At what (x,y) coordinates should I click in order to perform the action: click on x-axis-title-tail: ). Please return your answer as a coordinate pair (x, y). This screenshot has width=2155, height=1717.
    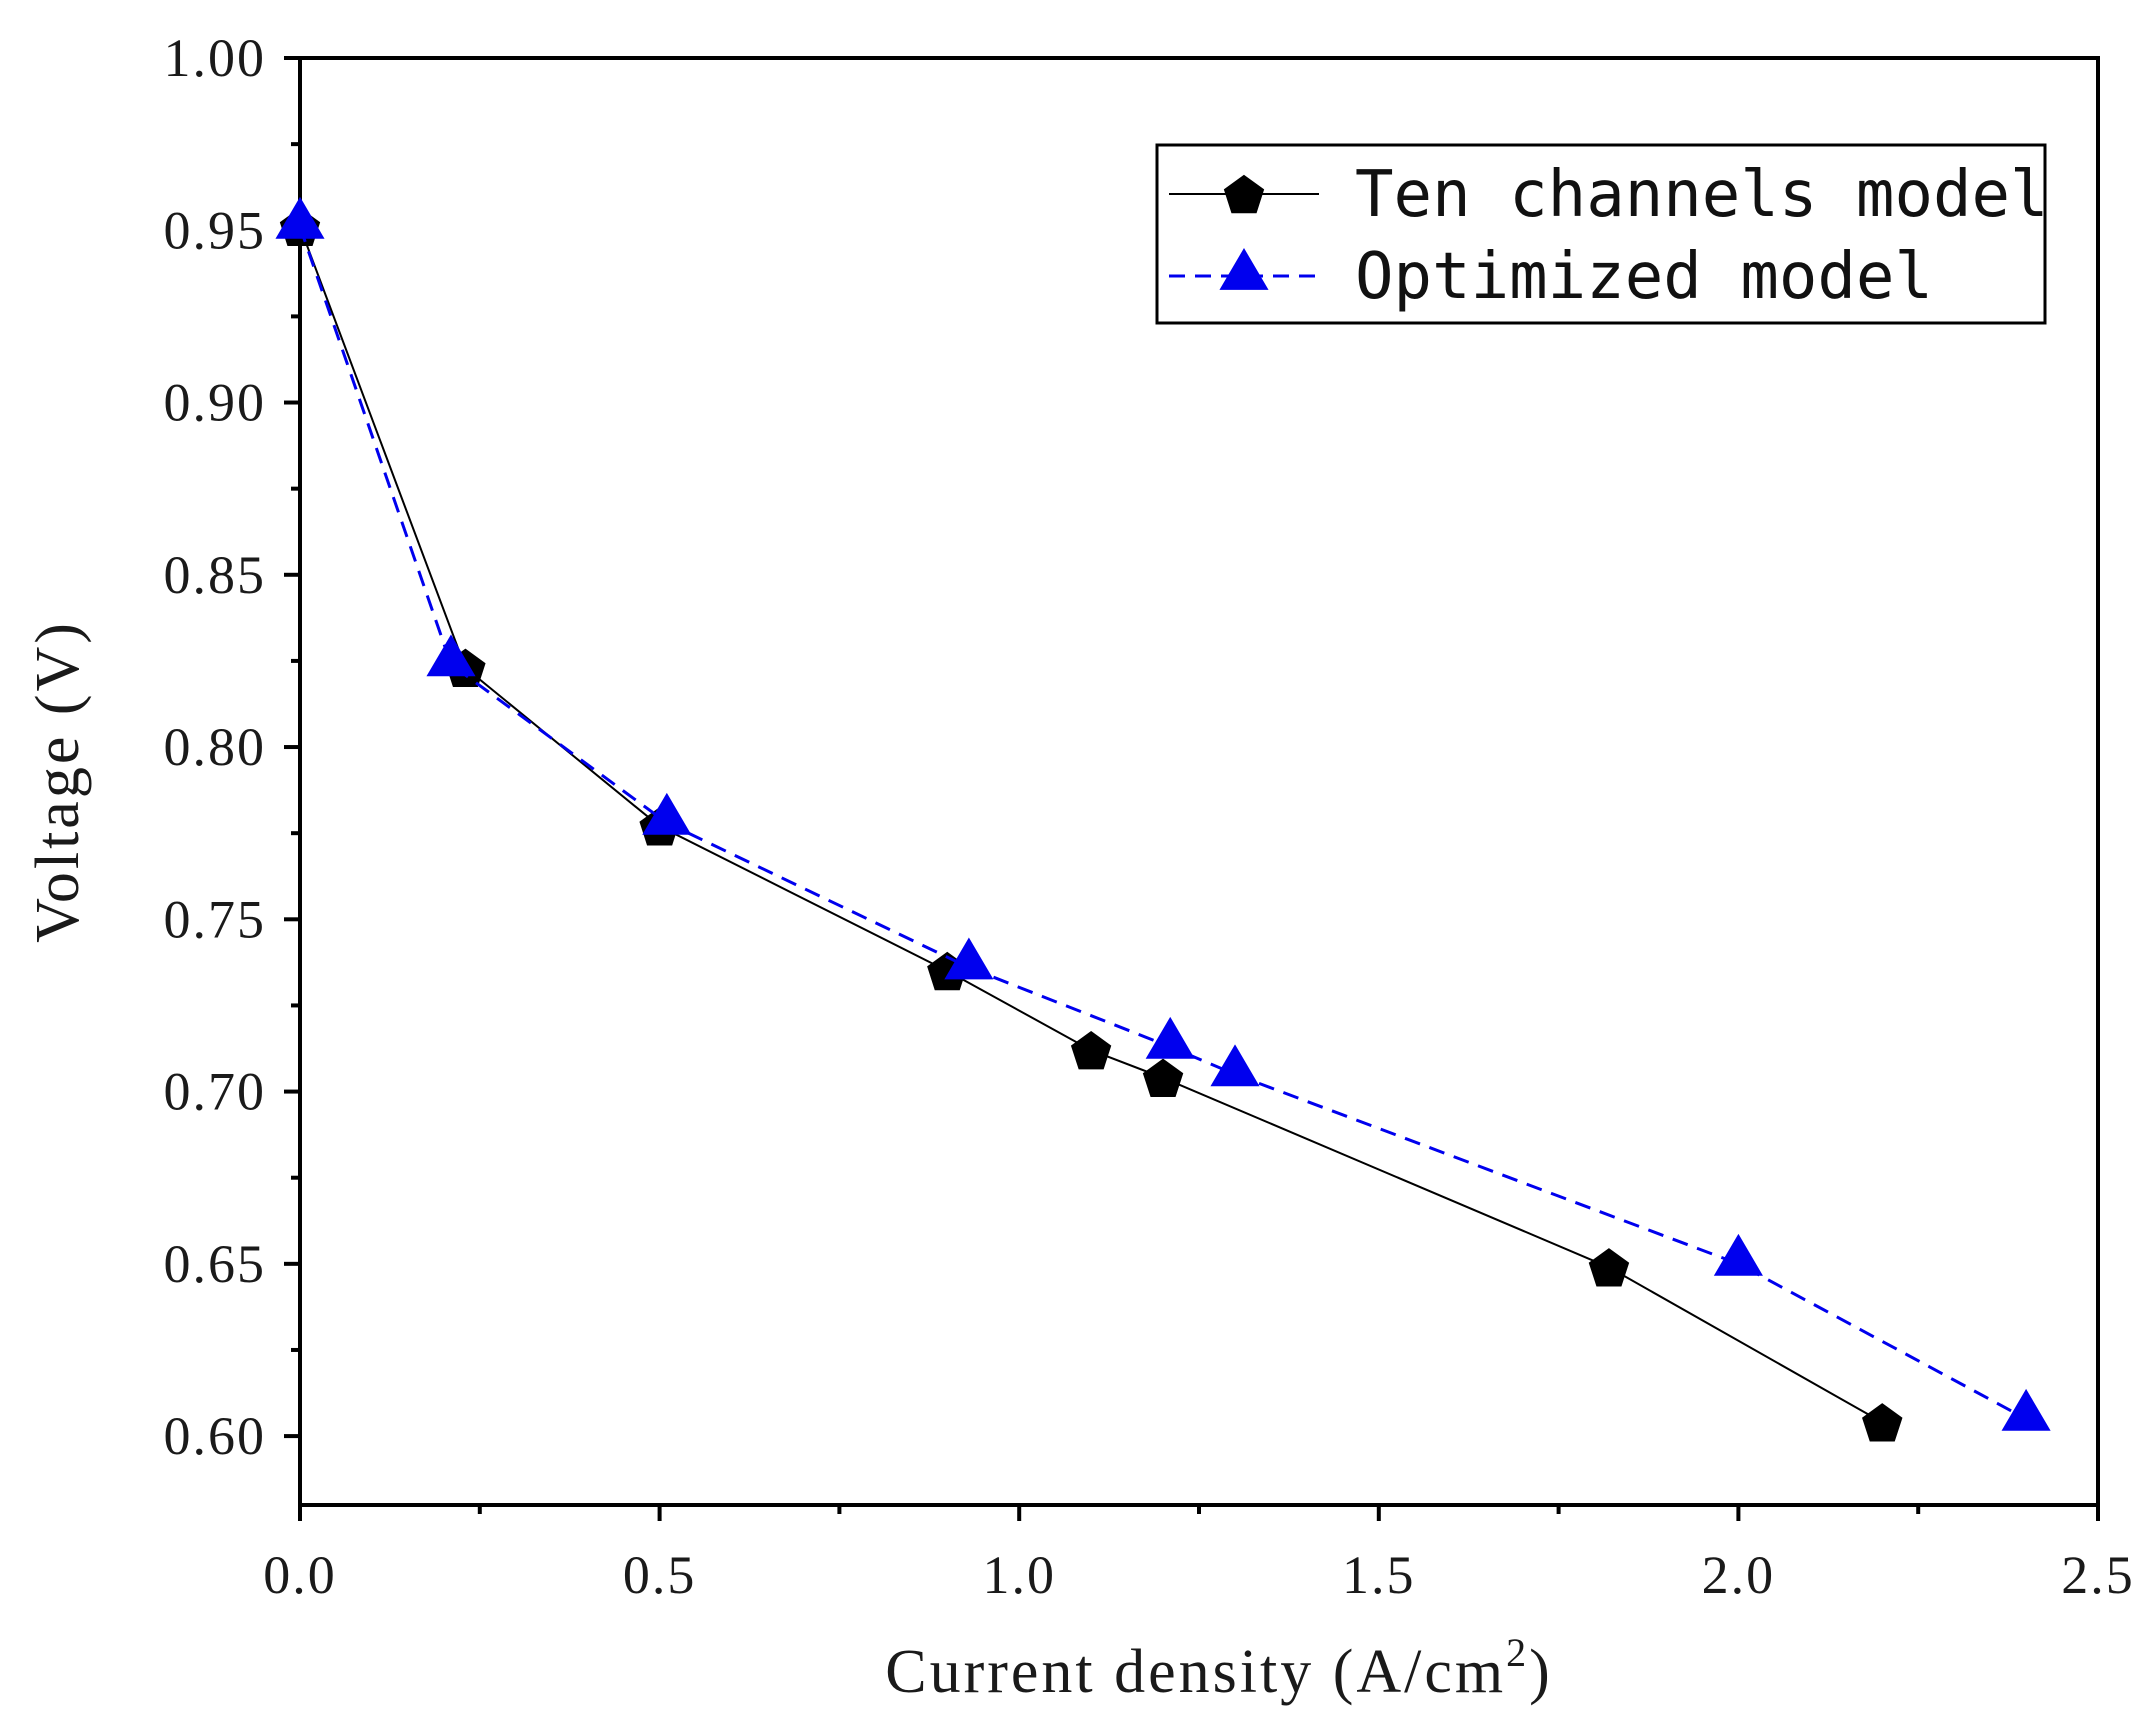
    Looking at the image, I should click on (1541, 1672).